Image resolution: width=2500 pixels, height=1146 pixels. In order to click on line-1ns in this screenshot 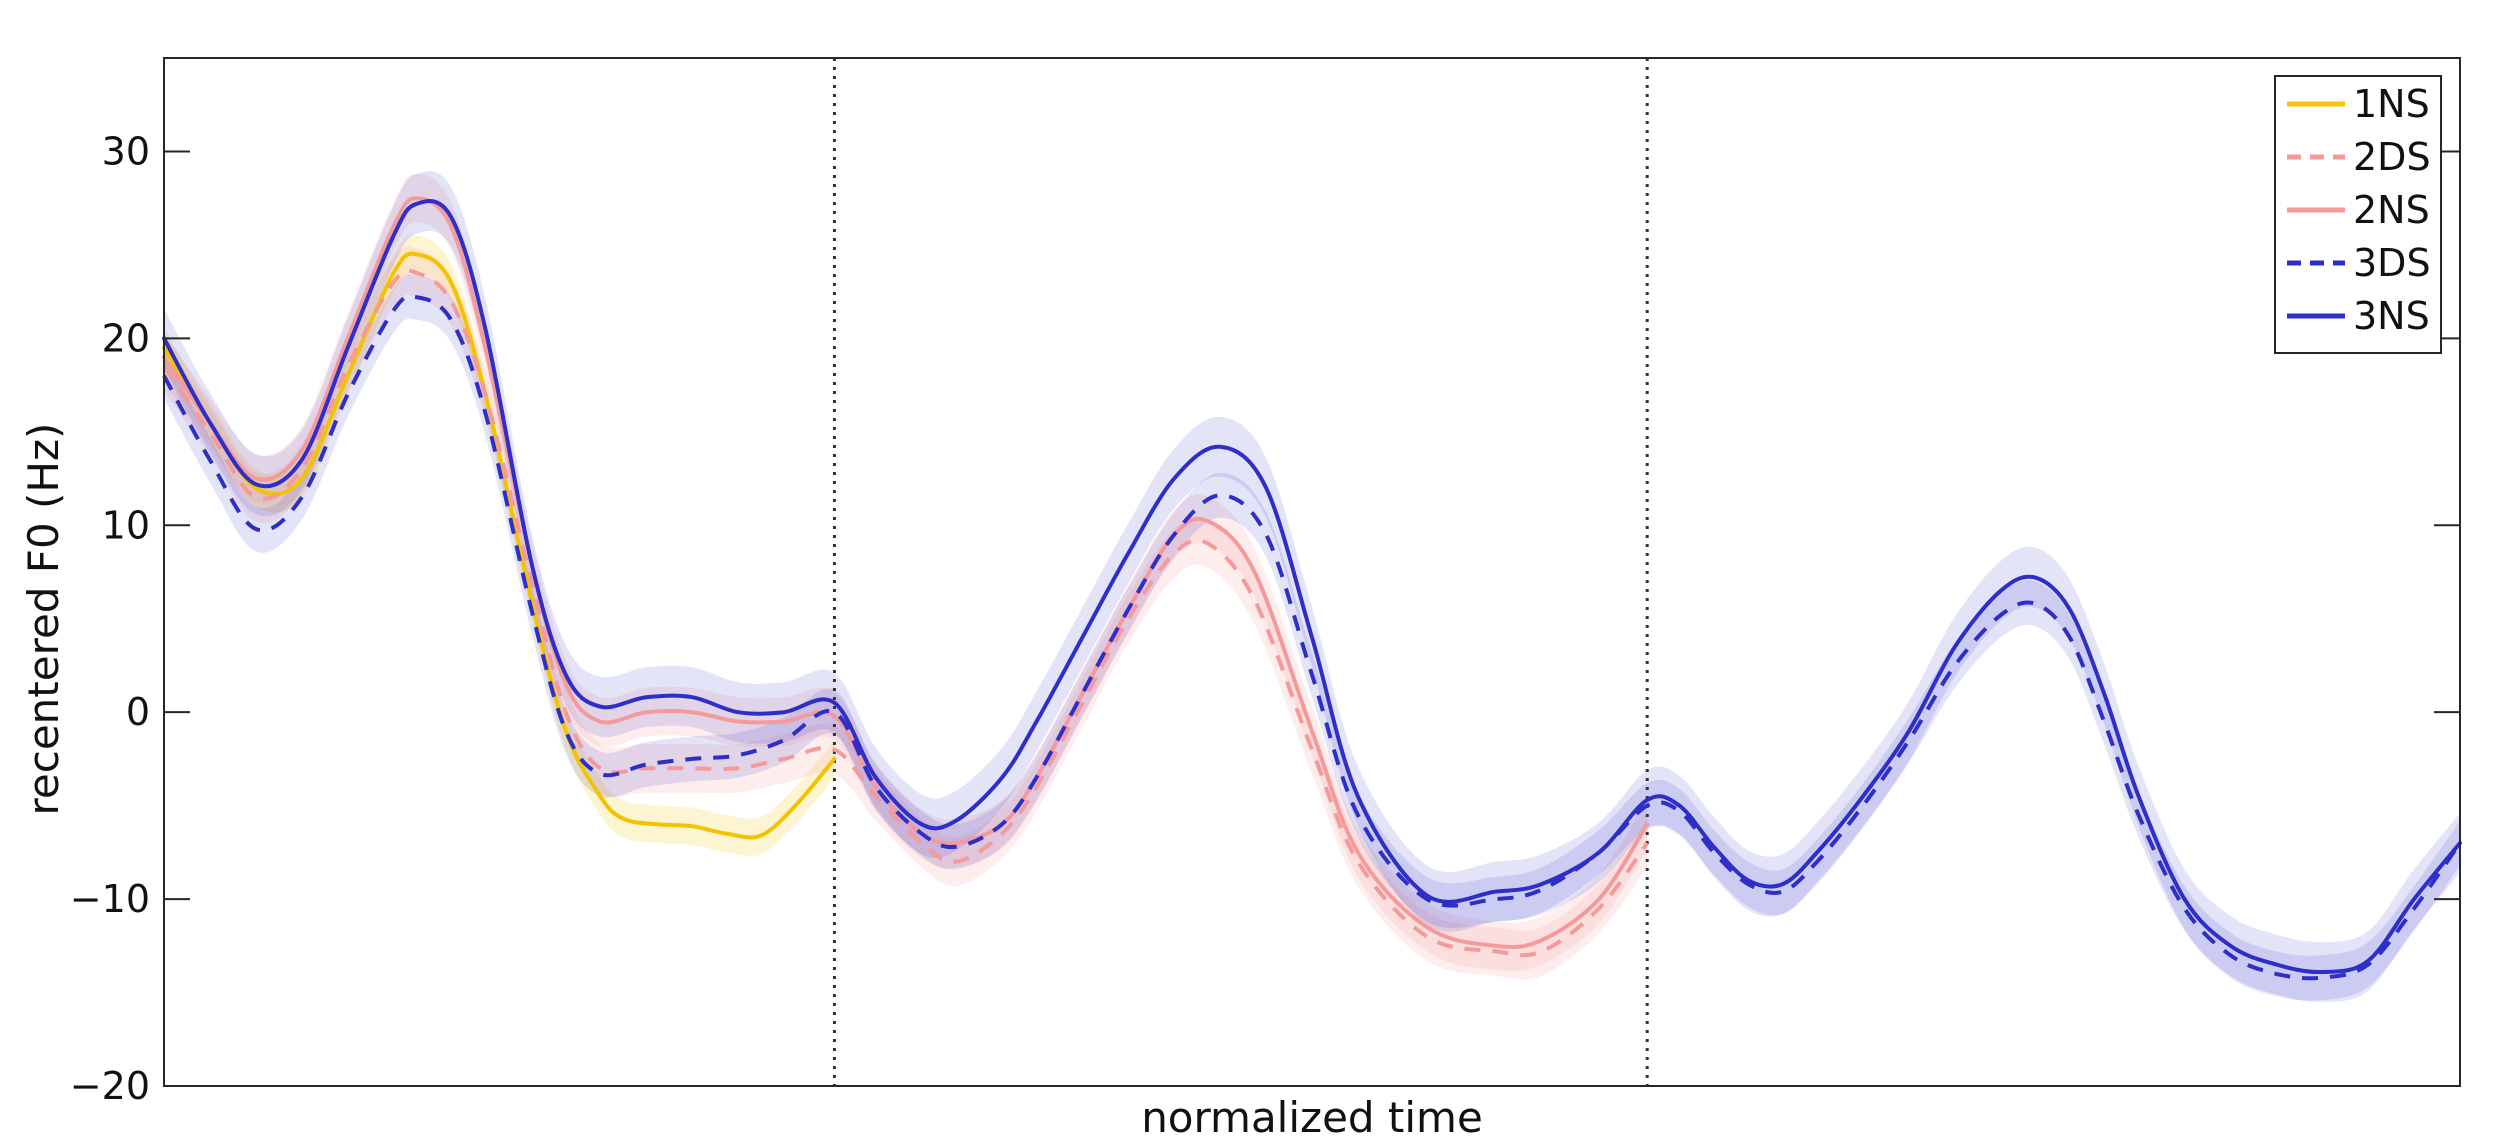, I will do `click(499, 545)`.